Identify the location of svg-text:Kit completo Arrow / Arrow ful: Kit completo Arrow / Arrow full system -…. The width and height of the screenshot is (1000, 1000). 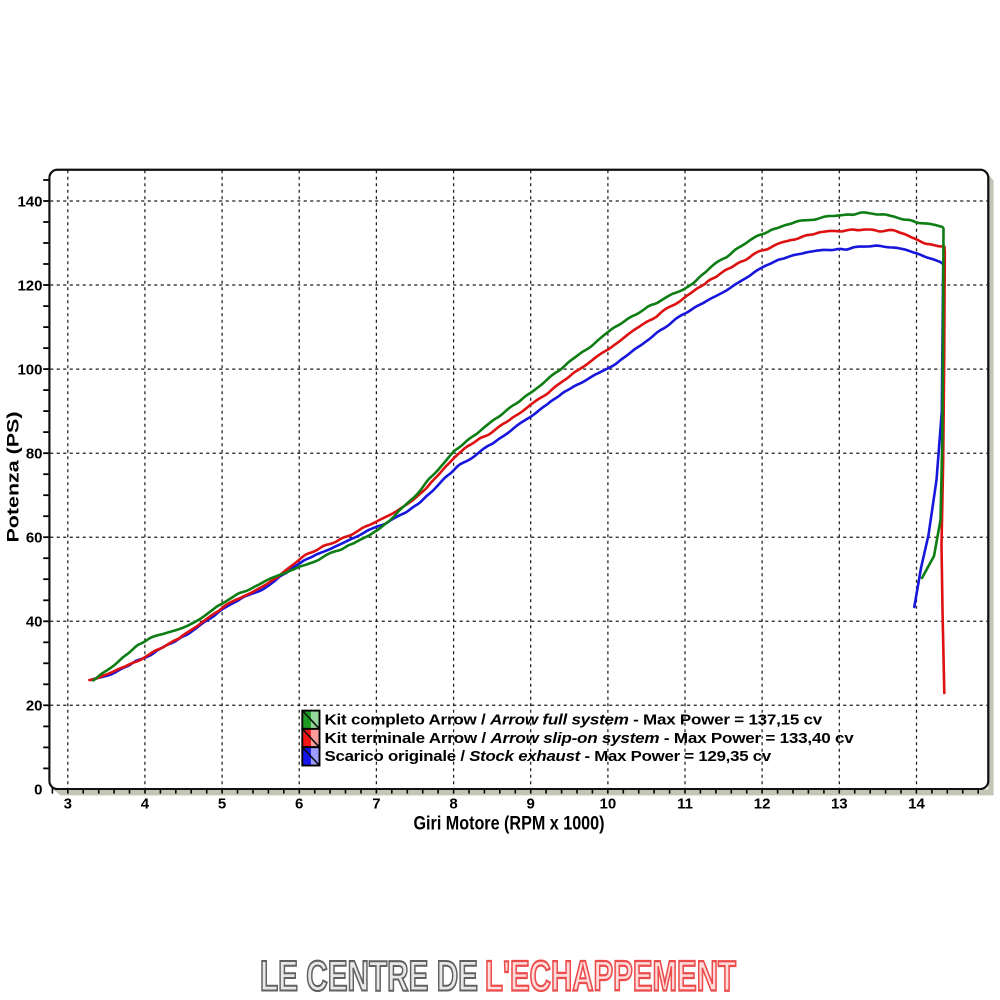
(574, 720).